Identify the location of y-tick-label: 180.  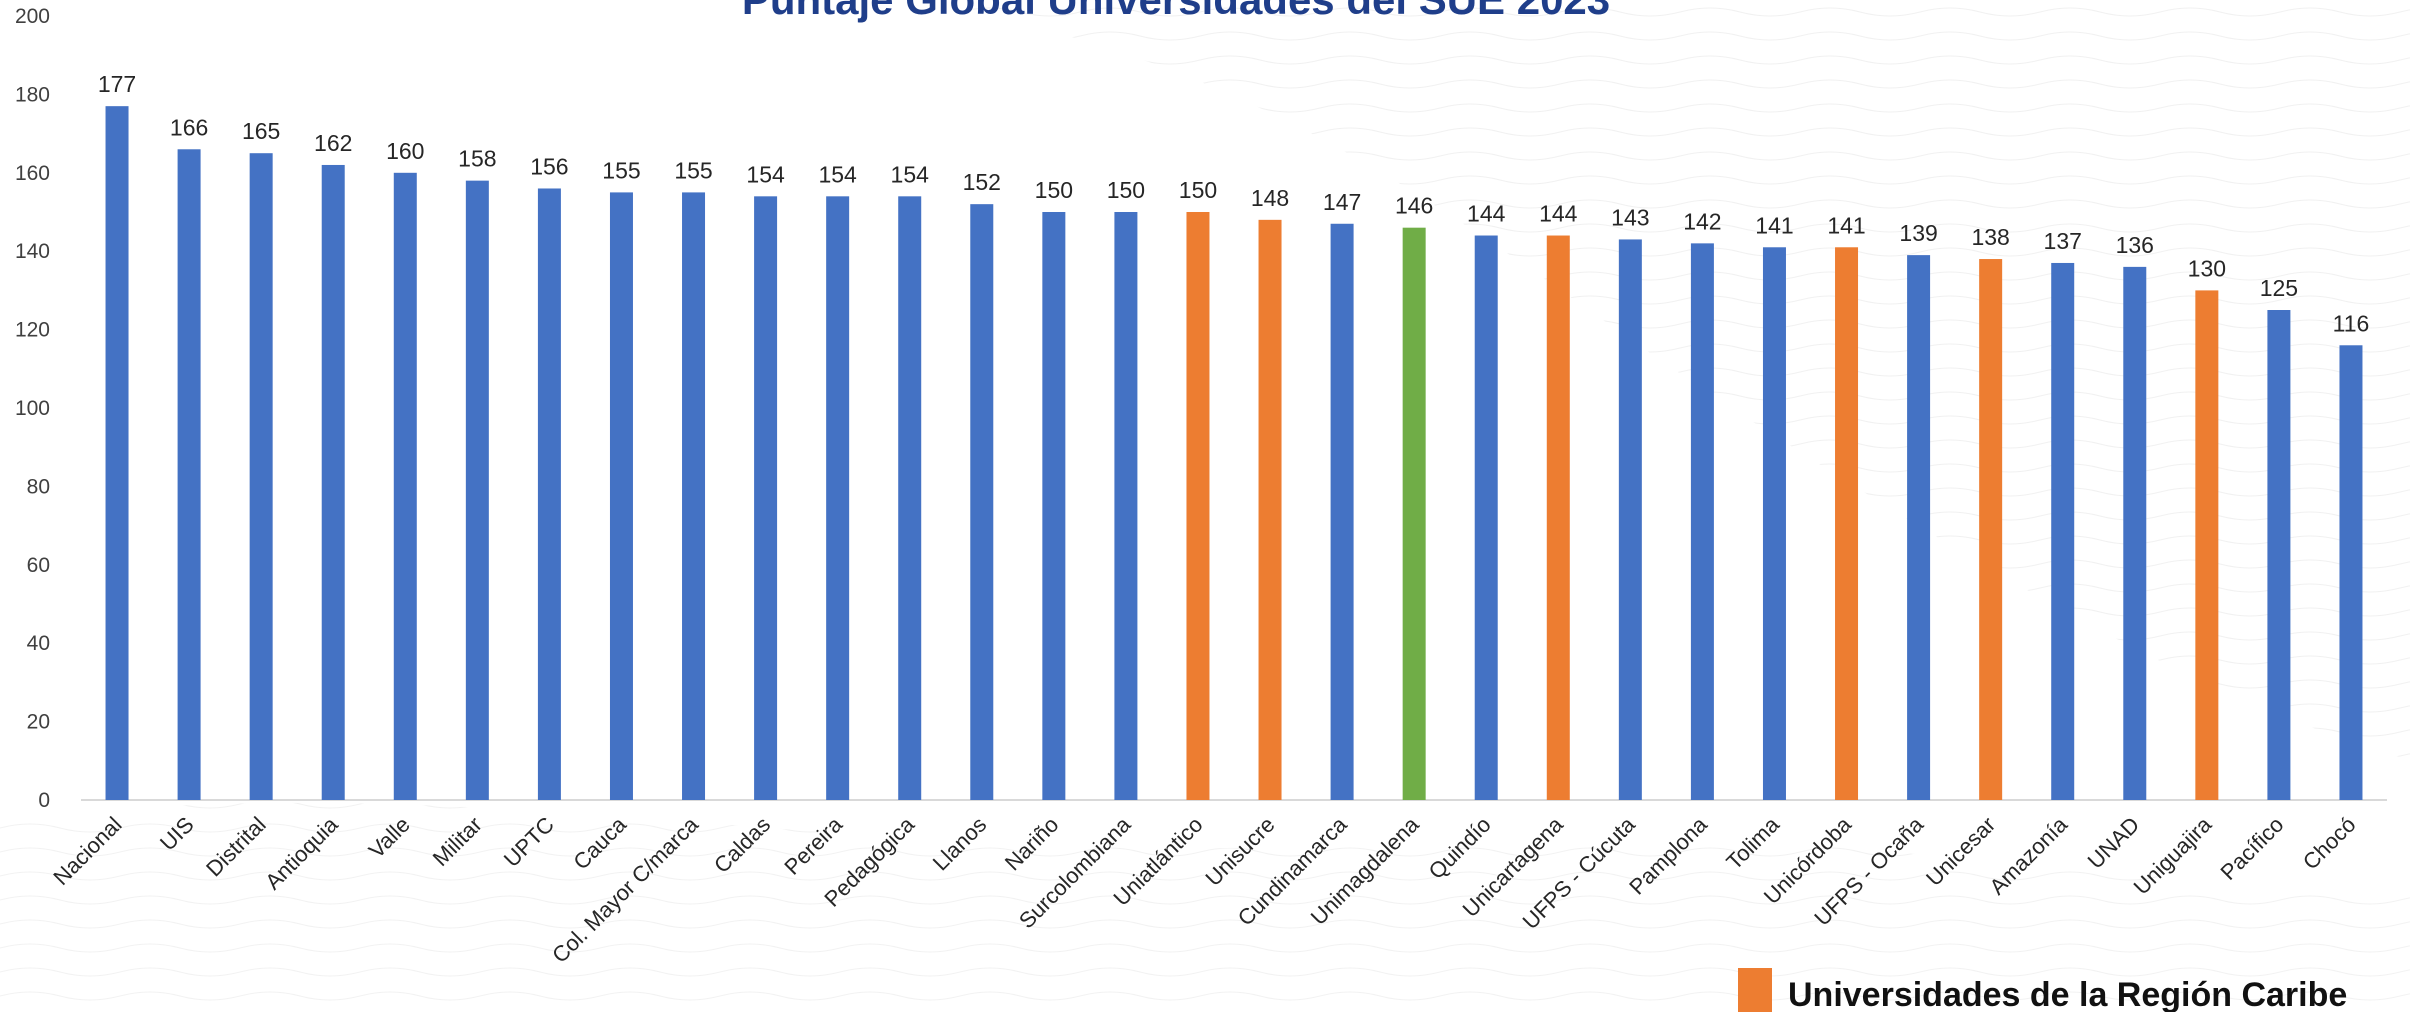
(32, 94).